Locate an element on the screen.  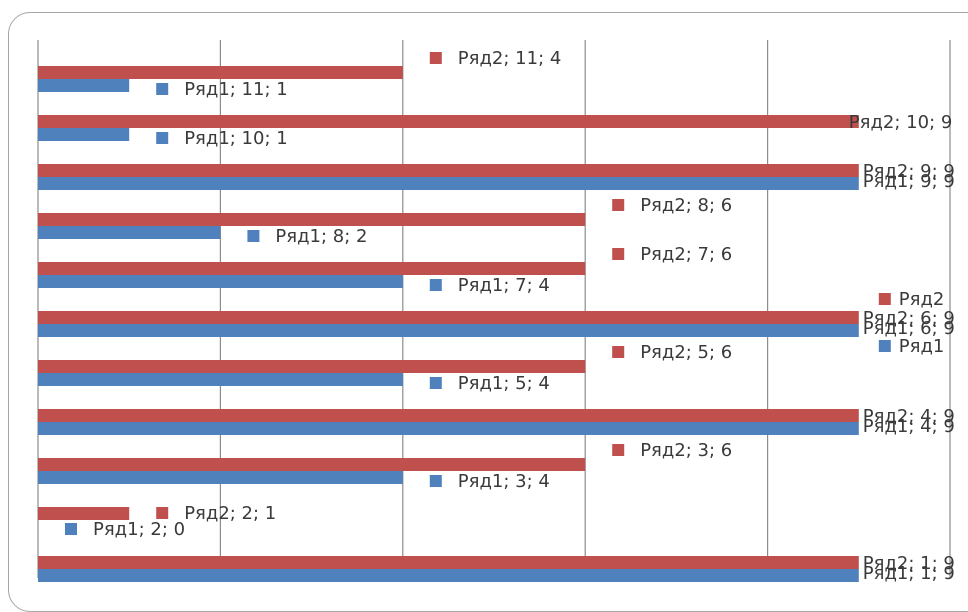
bar-ряд2-5 is located at coordinates (312, 366).